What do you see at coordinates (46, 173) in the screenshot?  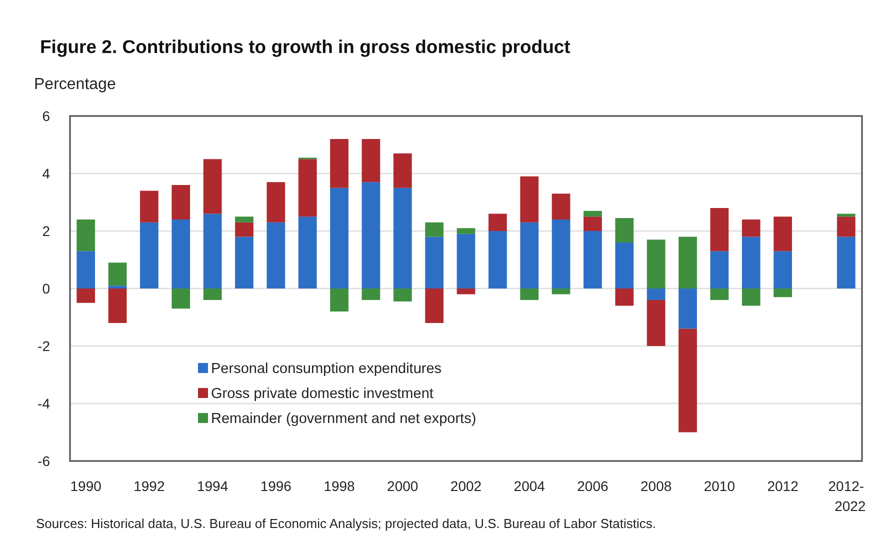 I see `y-tick-label: 4` at bounding box center [46, 173].